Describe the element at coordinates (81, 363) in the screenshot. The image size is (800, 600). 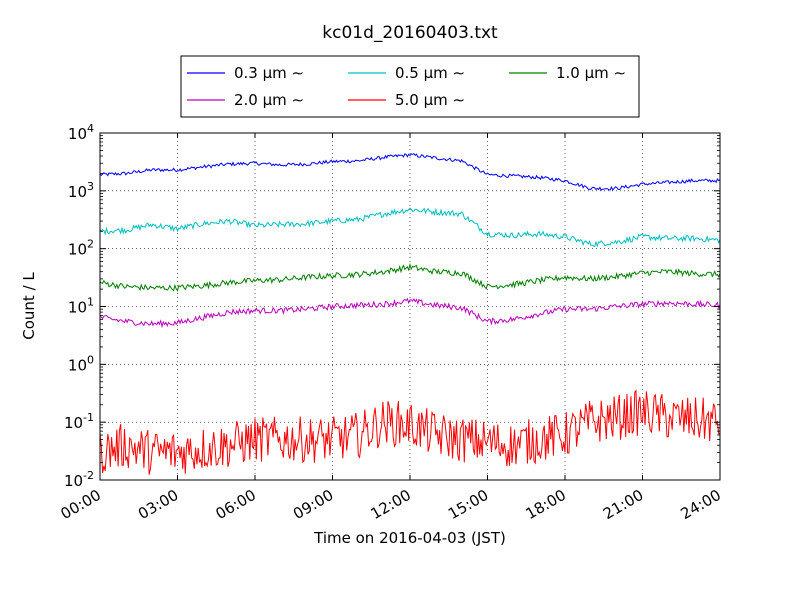
I see `y-tick-label: 10⁰` at that location.